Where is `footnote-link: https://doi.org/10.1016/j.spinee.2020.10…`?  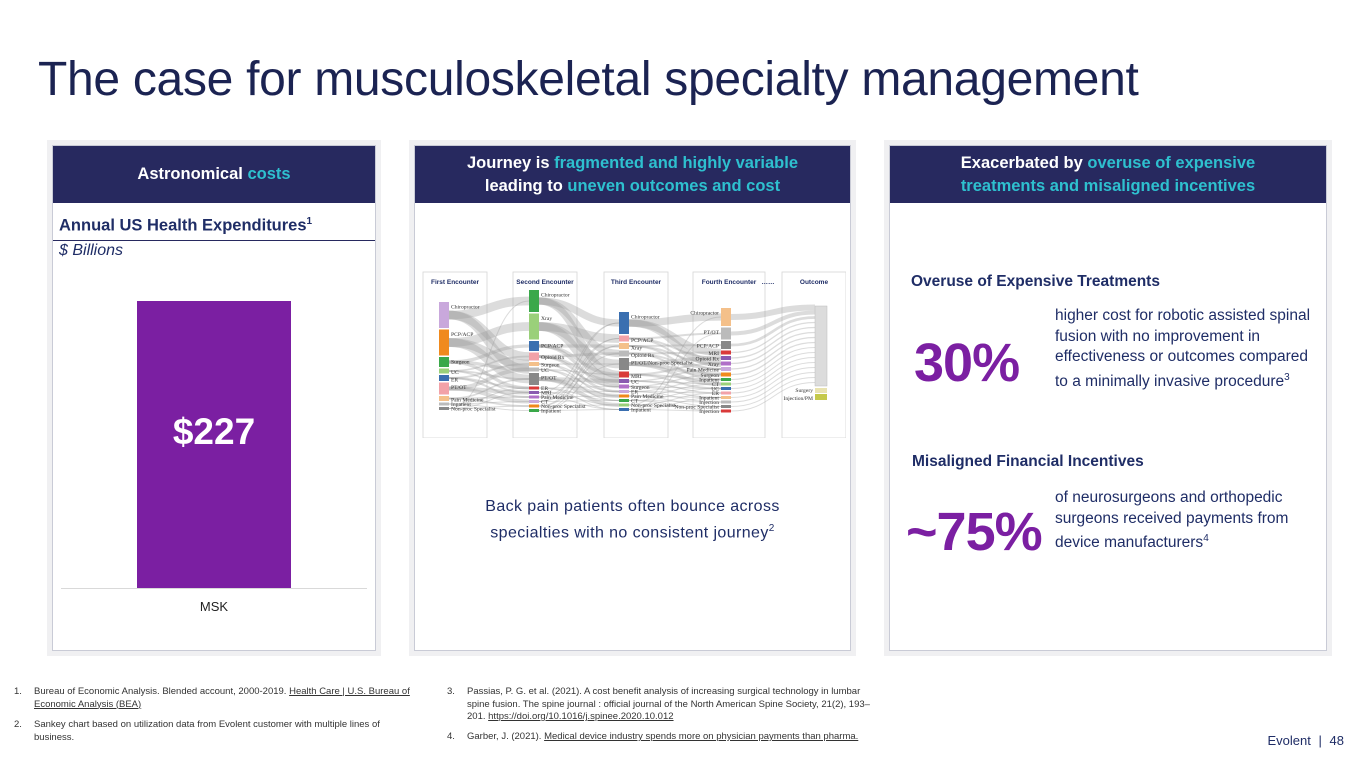 footnote-link: https://doi.org/10.1016/j.spinee.2020.10… is located at coordinates (581, 716).